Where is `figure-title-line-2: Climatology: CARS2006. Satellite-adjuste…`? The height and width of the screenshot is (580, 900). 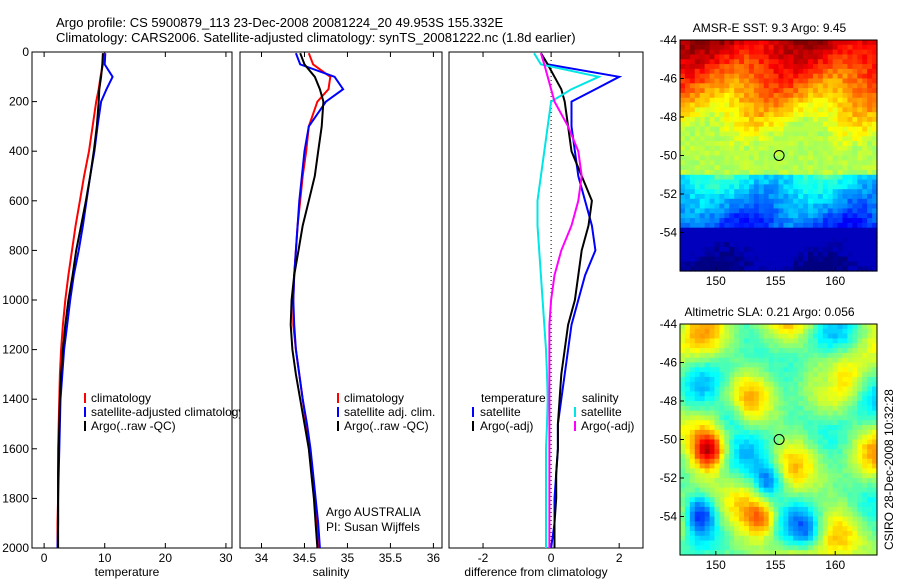 figure-title-line-2: Climatology: CARS2006. Satellite-adjuste… is located at coordinates (316, 37).